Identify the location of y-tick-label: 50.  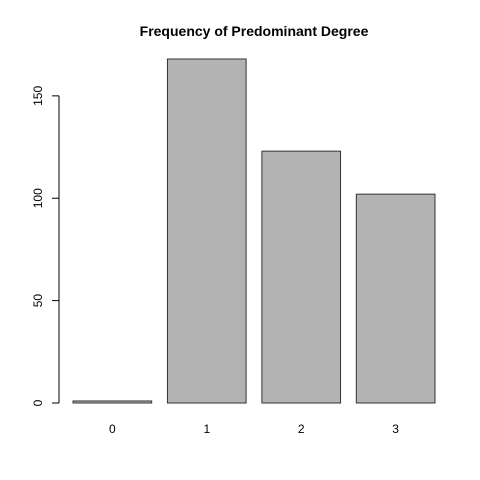
(38, 301).